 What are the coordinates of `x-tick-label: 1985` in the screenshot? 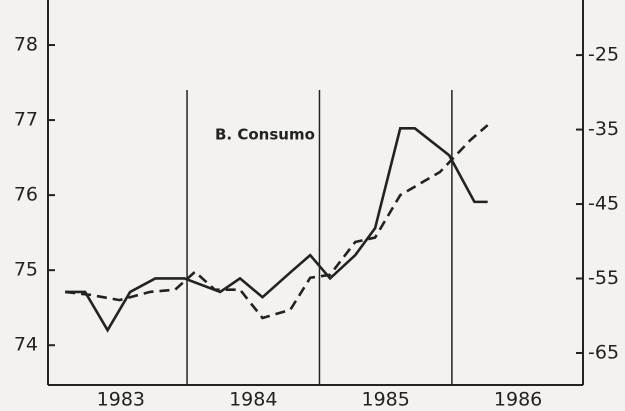 It's located at (386, 400).